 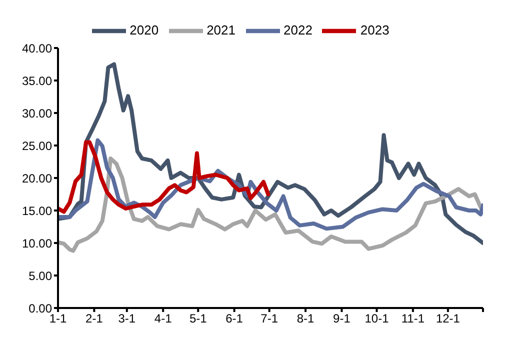 What do you see at coordinates (221, 30) in the screenshot?
I see `legend-label: 2021` at bounding box center [221, 30].